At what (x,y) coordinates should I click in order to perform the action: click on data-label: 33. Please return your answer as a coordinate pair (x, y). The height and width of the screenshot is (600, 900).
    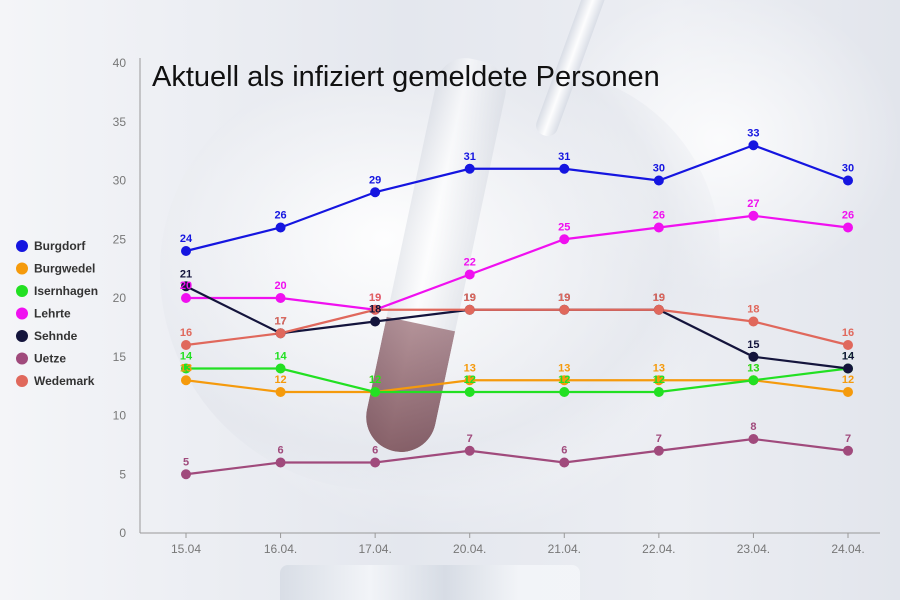
    Looking at the image, I should click on (753, 133).